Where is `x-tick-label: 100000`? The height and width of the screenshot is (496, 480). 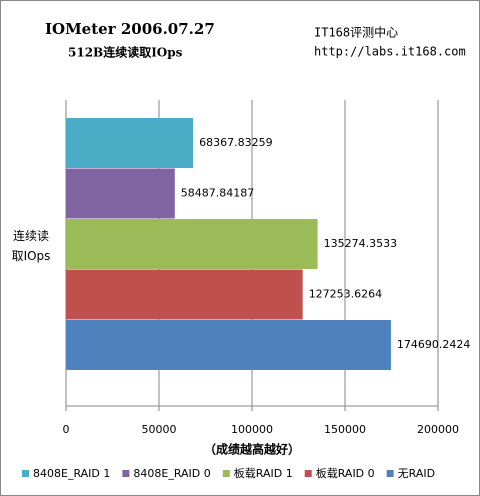
x-tick-label: 100000 is located at coordinates (252, 429).